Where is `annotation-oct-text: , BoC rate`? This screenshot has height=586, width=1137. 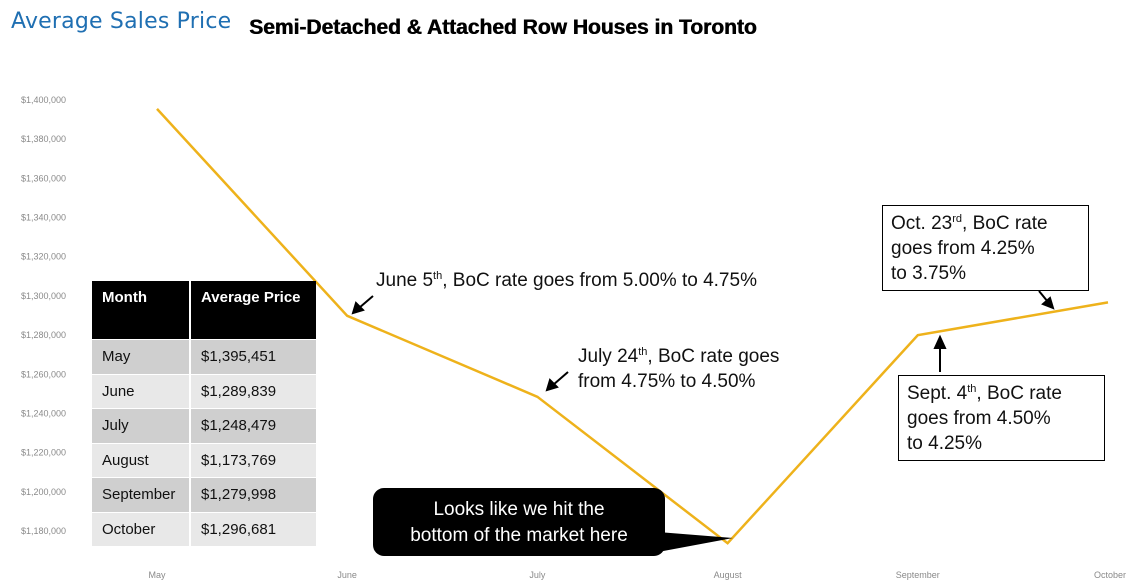
annotation-oct-text: , BoC rate is located at coordinates (1005, 223).